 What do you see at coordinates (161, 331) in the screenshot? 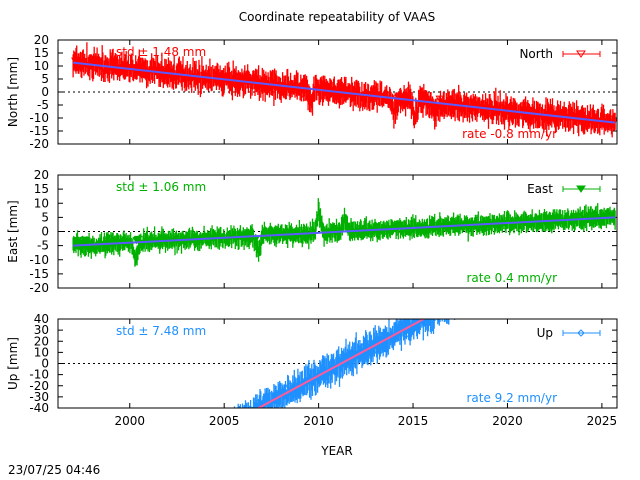
I see `std-label: std ± 7.48 mm` at bounding box center [161, 331].